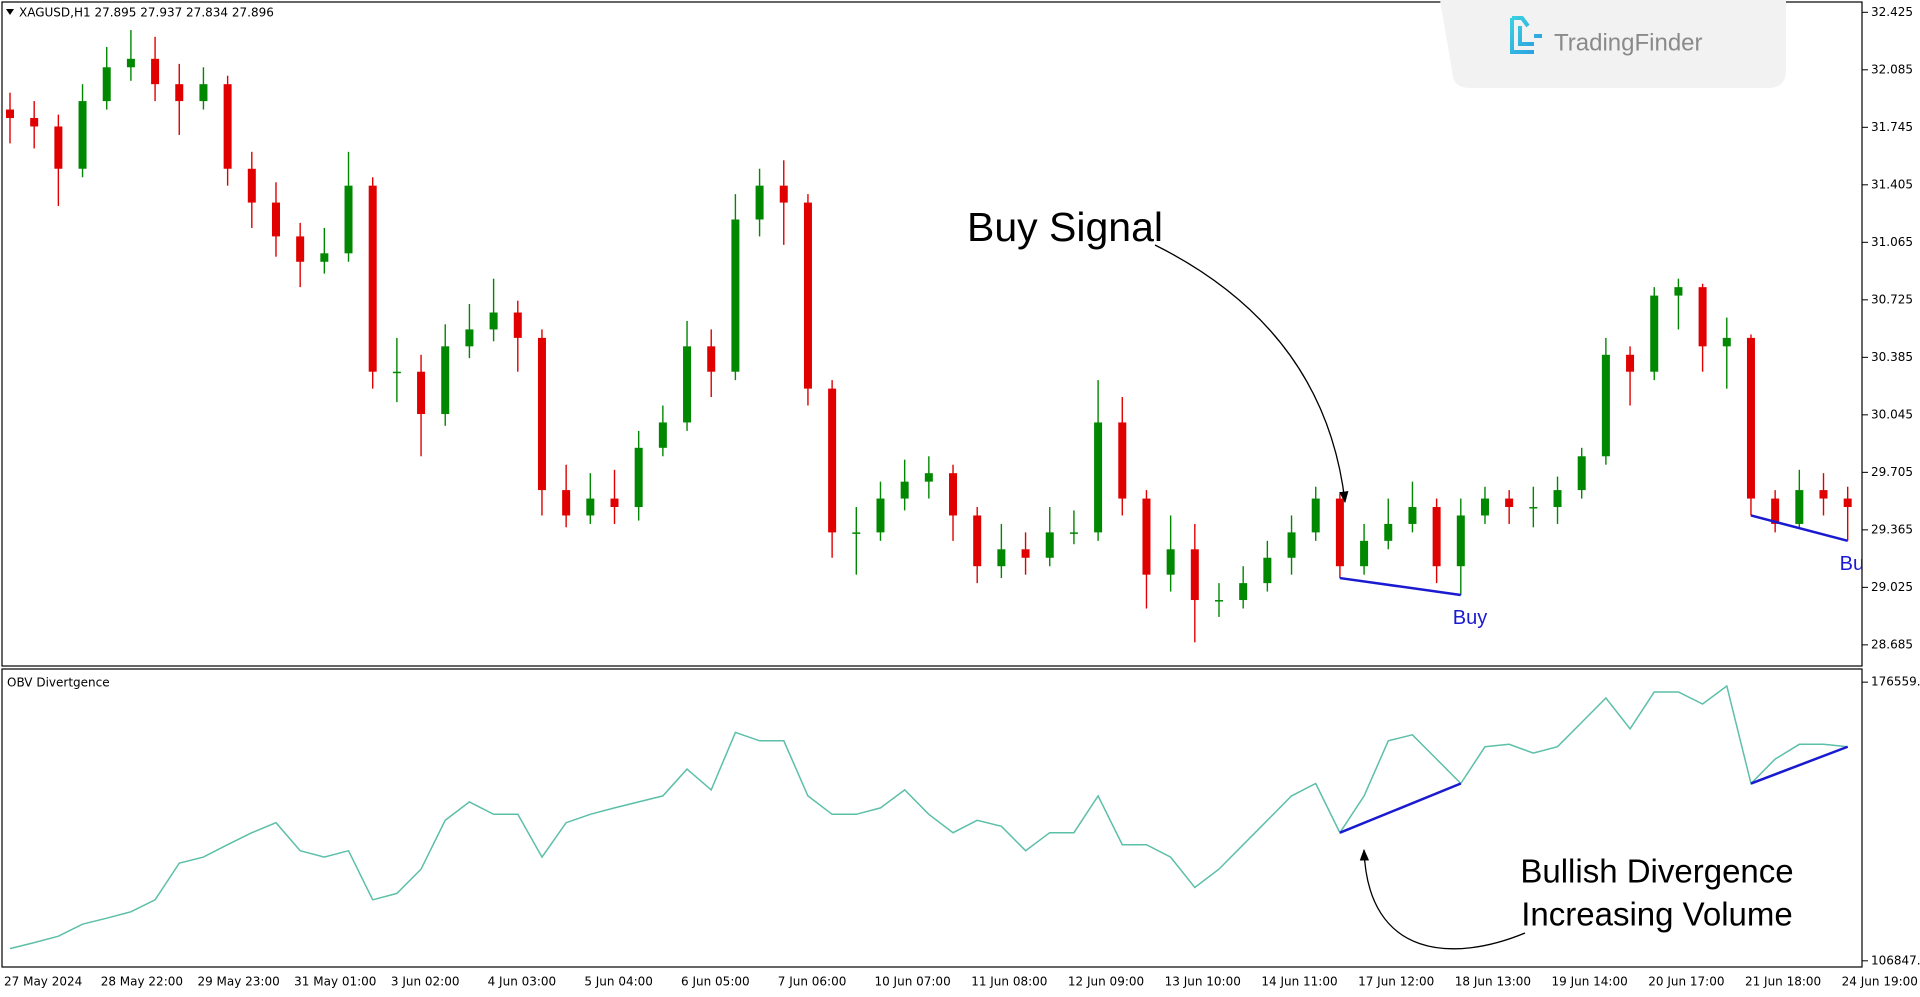 This screenshot has width=1920, height=997. What do you see at coordinates (1299, 982) in the screenshot?
I see `x-tick-label: 14 Jun 11:00` at bounding box center [1299, 982].